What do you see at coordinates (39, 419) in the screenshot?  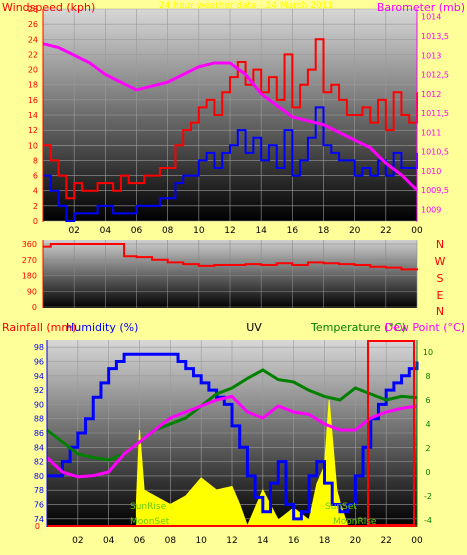 I see `humidity-y-tick-label: 88` at bounding box center [39, 419].